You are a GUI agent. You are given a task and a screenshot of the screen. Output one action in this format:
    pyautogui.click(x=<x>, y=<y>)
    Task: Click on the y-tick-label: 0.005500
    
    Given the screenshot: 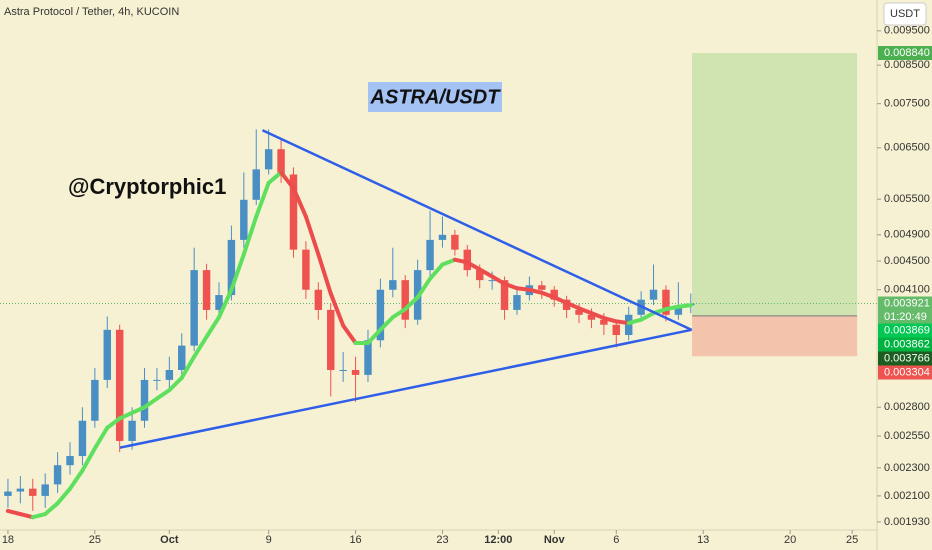 What is the action you would take?
    pyautogui.click(x=907, y=199)
    